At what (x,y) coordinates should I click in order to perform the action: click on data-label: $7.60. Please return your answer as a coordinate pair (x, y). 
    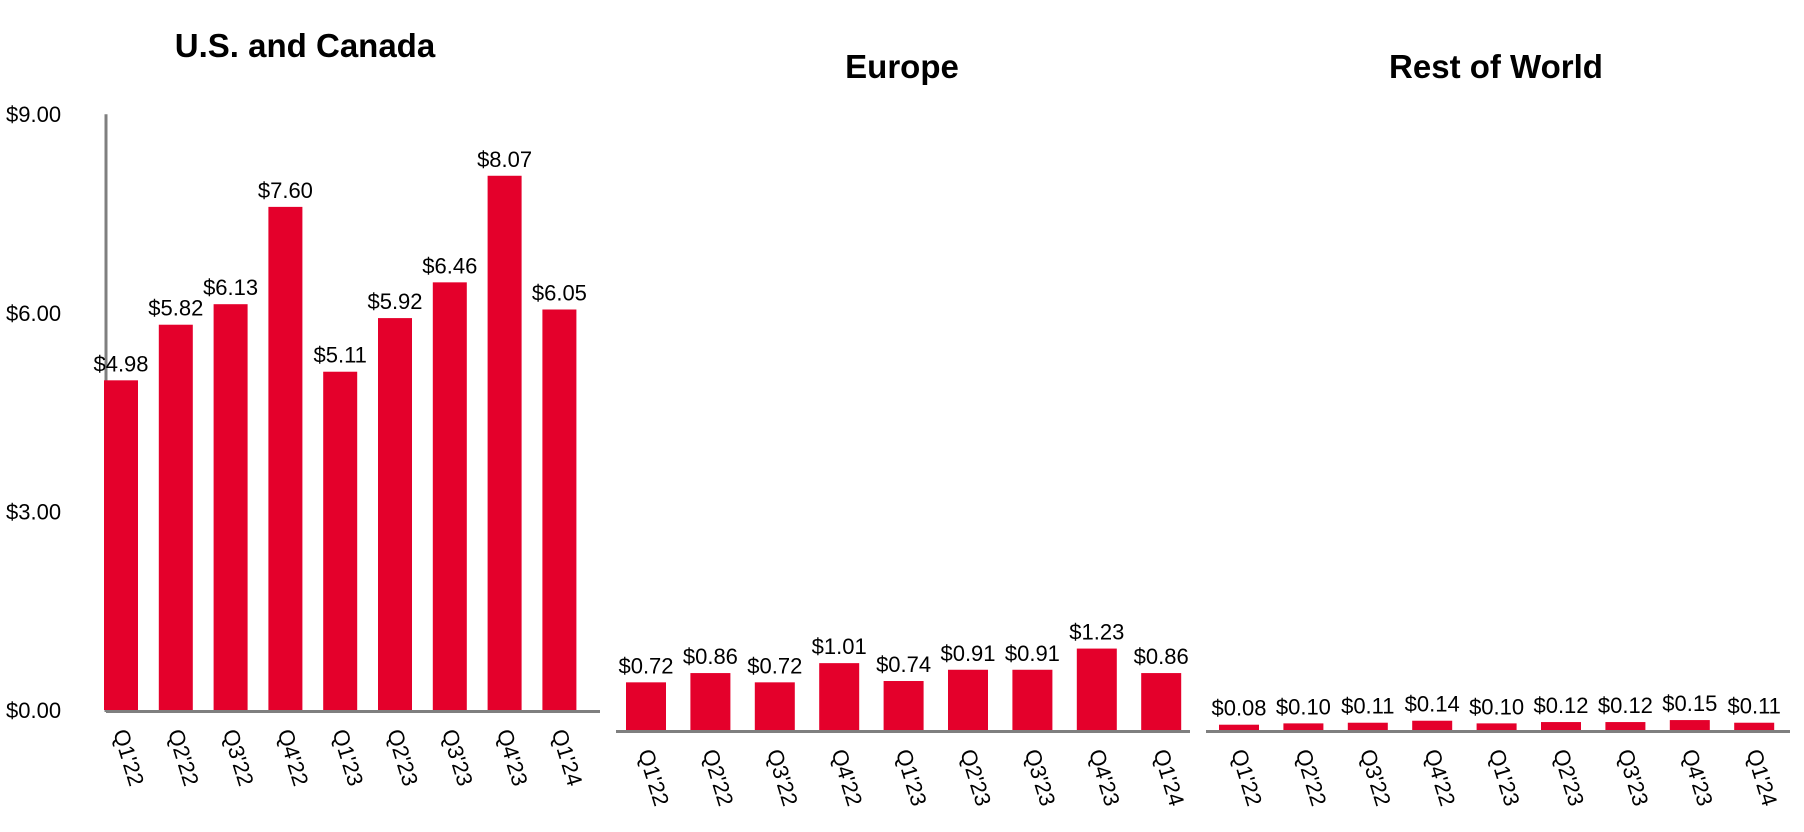
    Looking at the image, I should click on (285, 190).